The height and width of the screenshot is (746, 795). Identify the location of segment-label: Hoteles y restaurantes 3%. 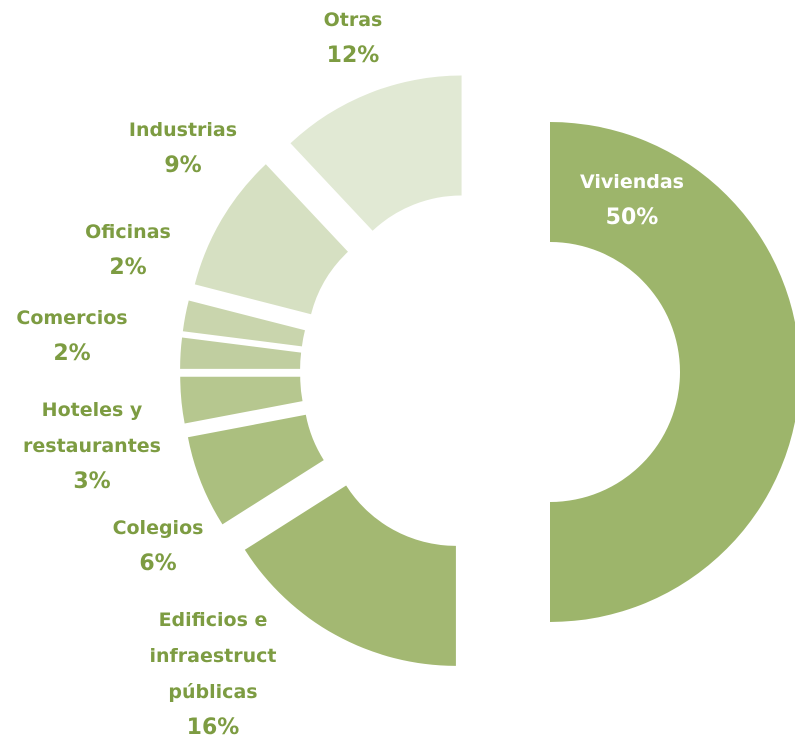
(92, 446).